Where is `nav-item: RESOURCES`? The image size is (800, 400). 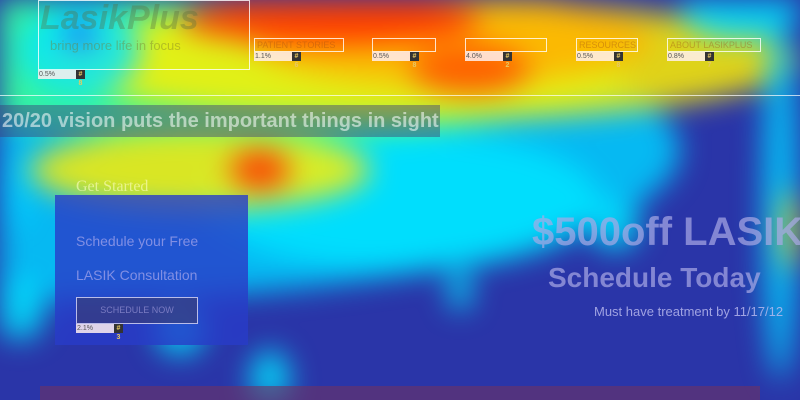 nav-item: RESOURCES is located at coordinates (607, 45).